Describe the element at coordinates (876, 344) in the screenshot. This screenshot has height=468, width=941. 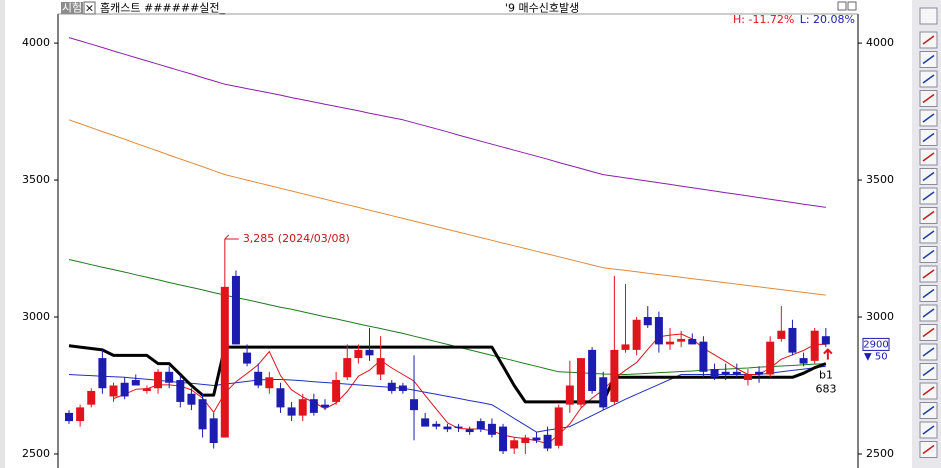
I see `price-tag-box` at that location.